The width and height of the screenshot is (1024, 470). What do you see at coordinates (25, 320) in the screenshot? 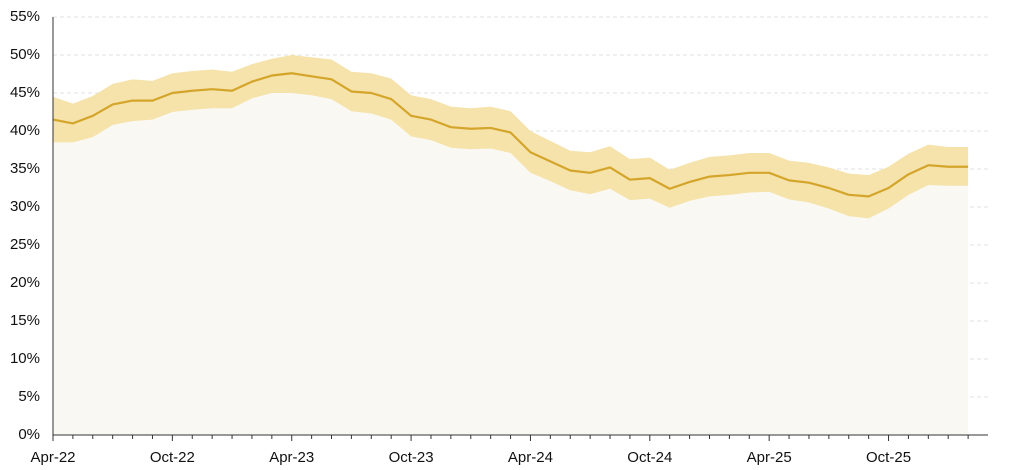
I see `y-tick-label: 15%` at bounding box center [25, 320].